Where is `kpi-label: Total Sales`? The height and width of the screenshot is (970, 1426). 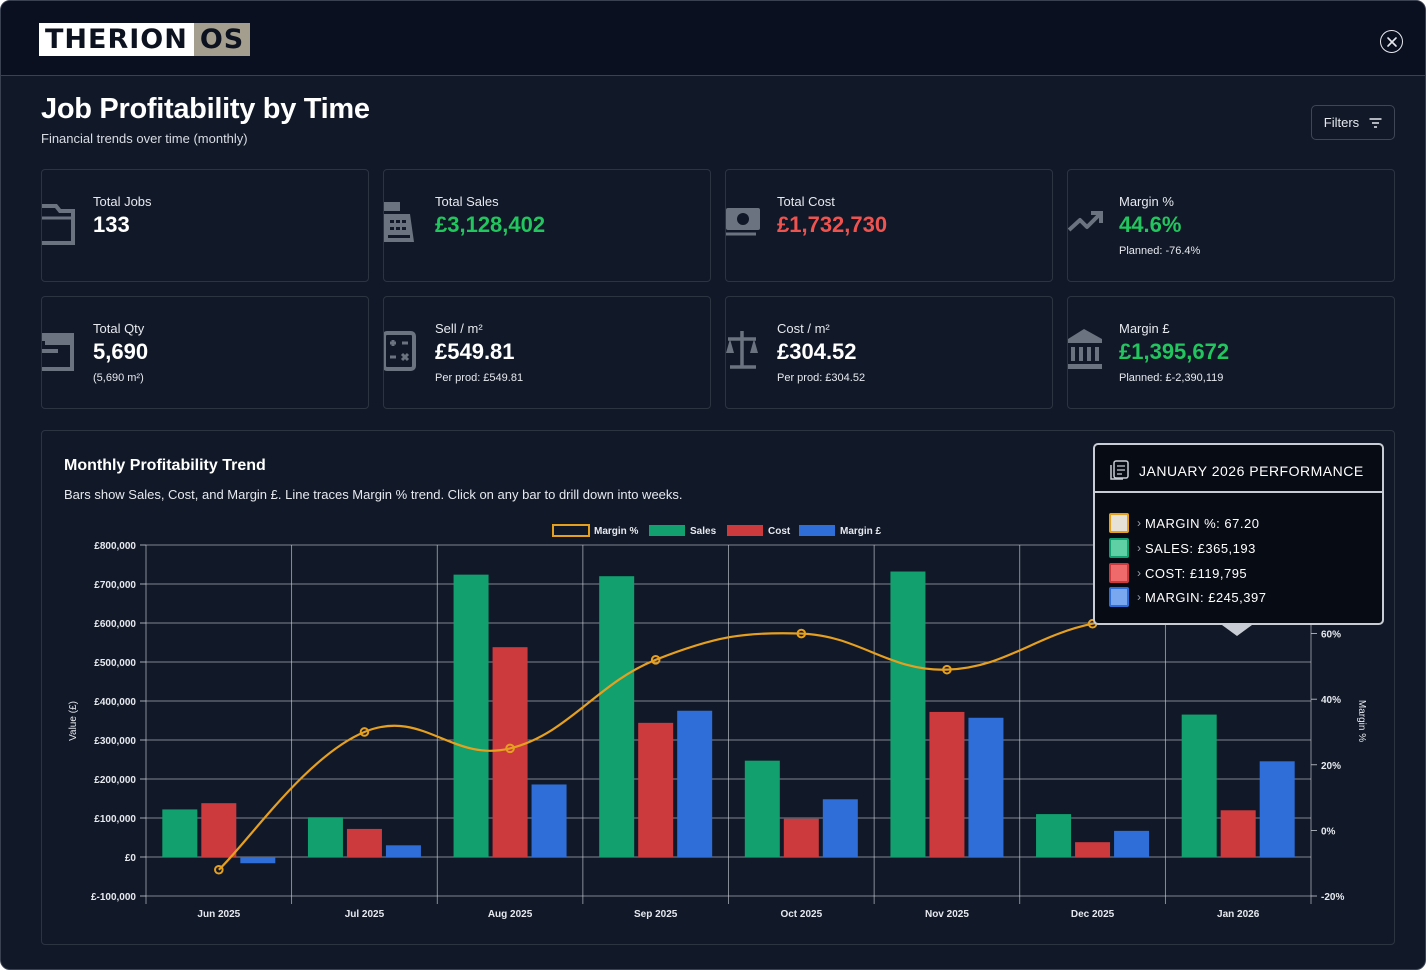 kpi-label: Total Sales is located at coordinates (467, 201).